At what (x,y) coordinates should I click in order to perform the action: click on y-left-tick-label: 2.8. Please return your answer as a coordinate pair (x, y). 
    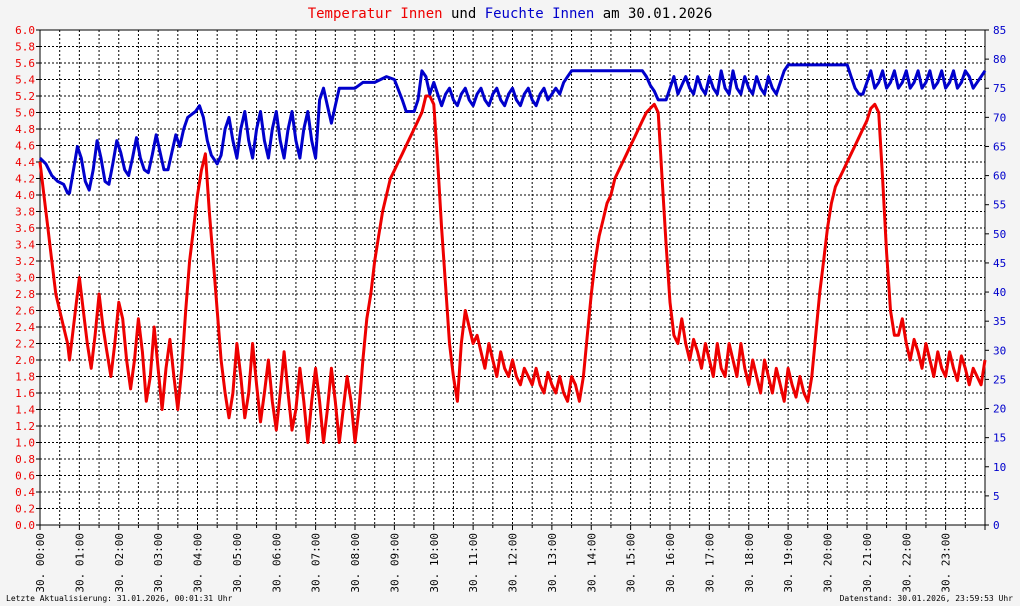
    Looking at the image, I should click on (25, 294).